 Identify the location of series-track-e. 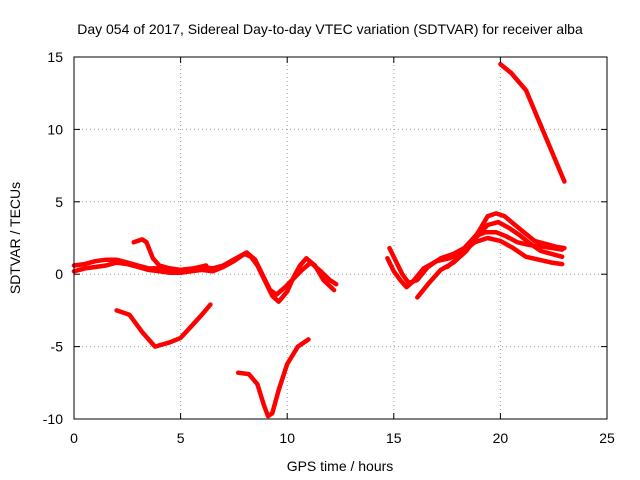
(273, 378).